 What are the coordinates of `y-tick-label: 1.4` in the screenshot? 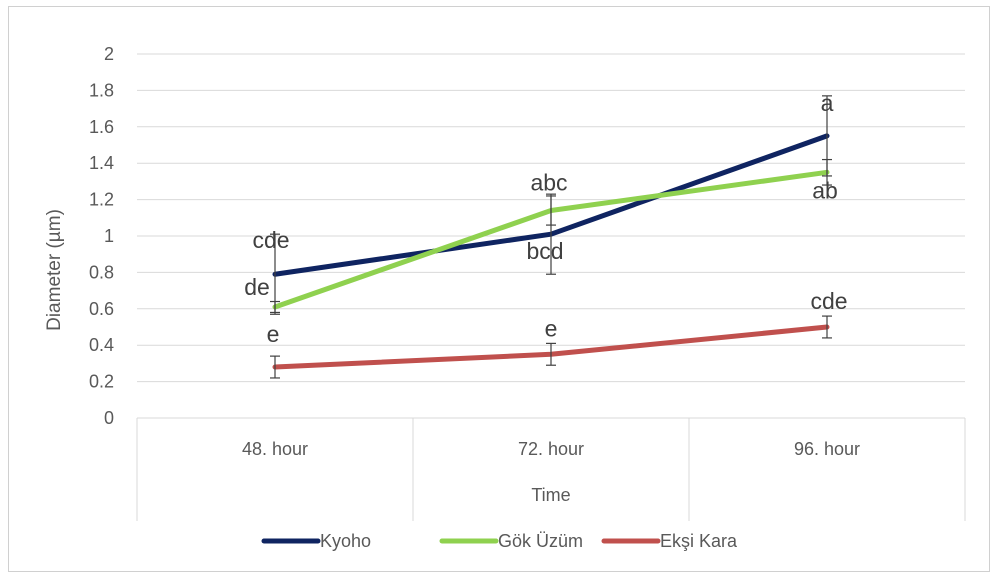 It's located at (101, 163).